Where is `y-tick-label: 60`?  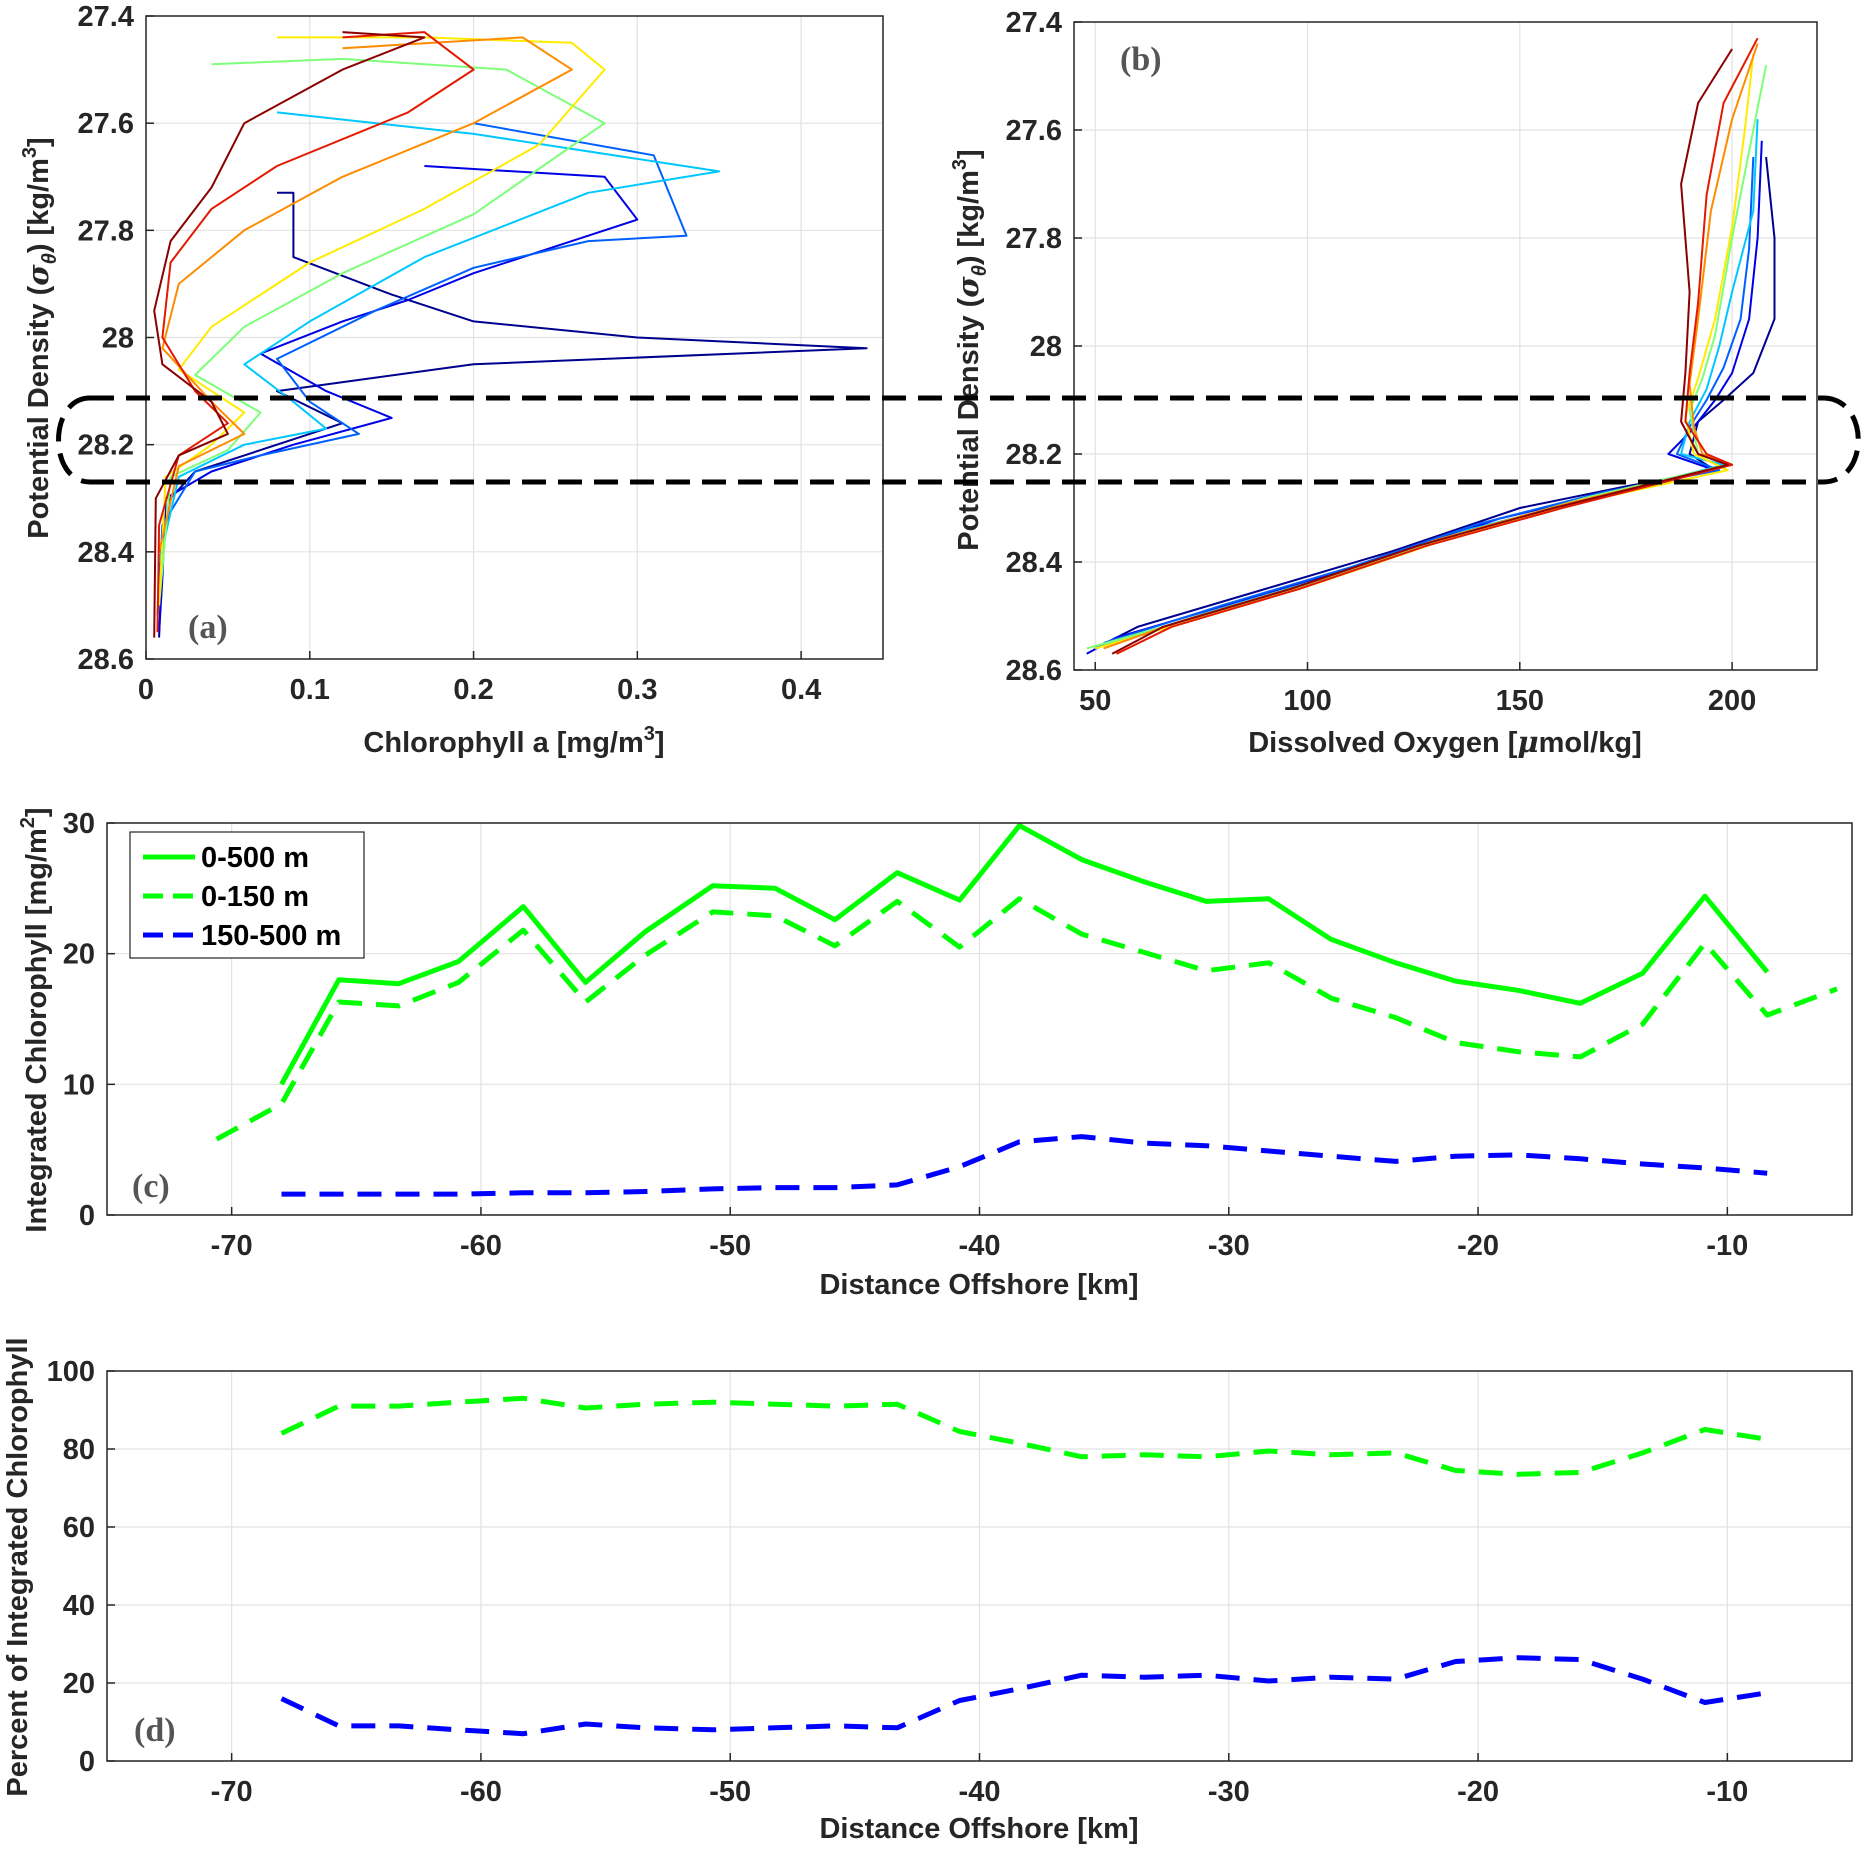
y-tick-label: 60 is located at coordinates (79, 1528).